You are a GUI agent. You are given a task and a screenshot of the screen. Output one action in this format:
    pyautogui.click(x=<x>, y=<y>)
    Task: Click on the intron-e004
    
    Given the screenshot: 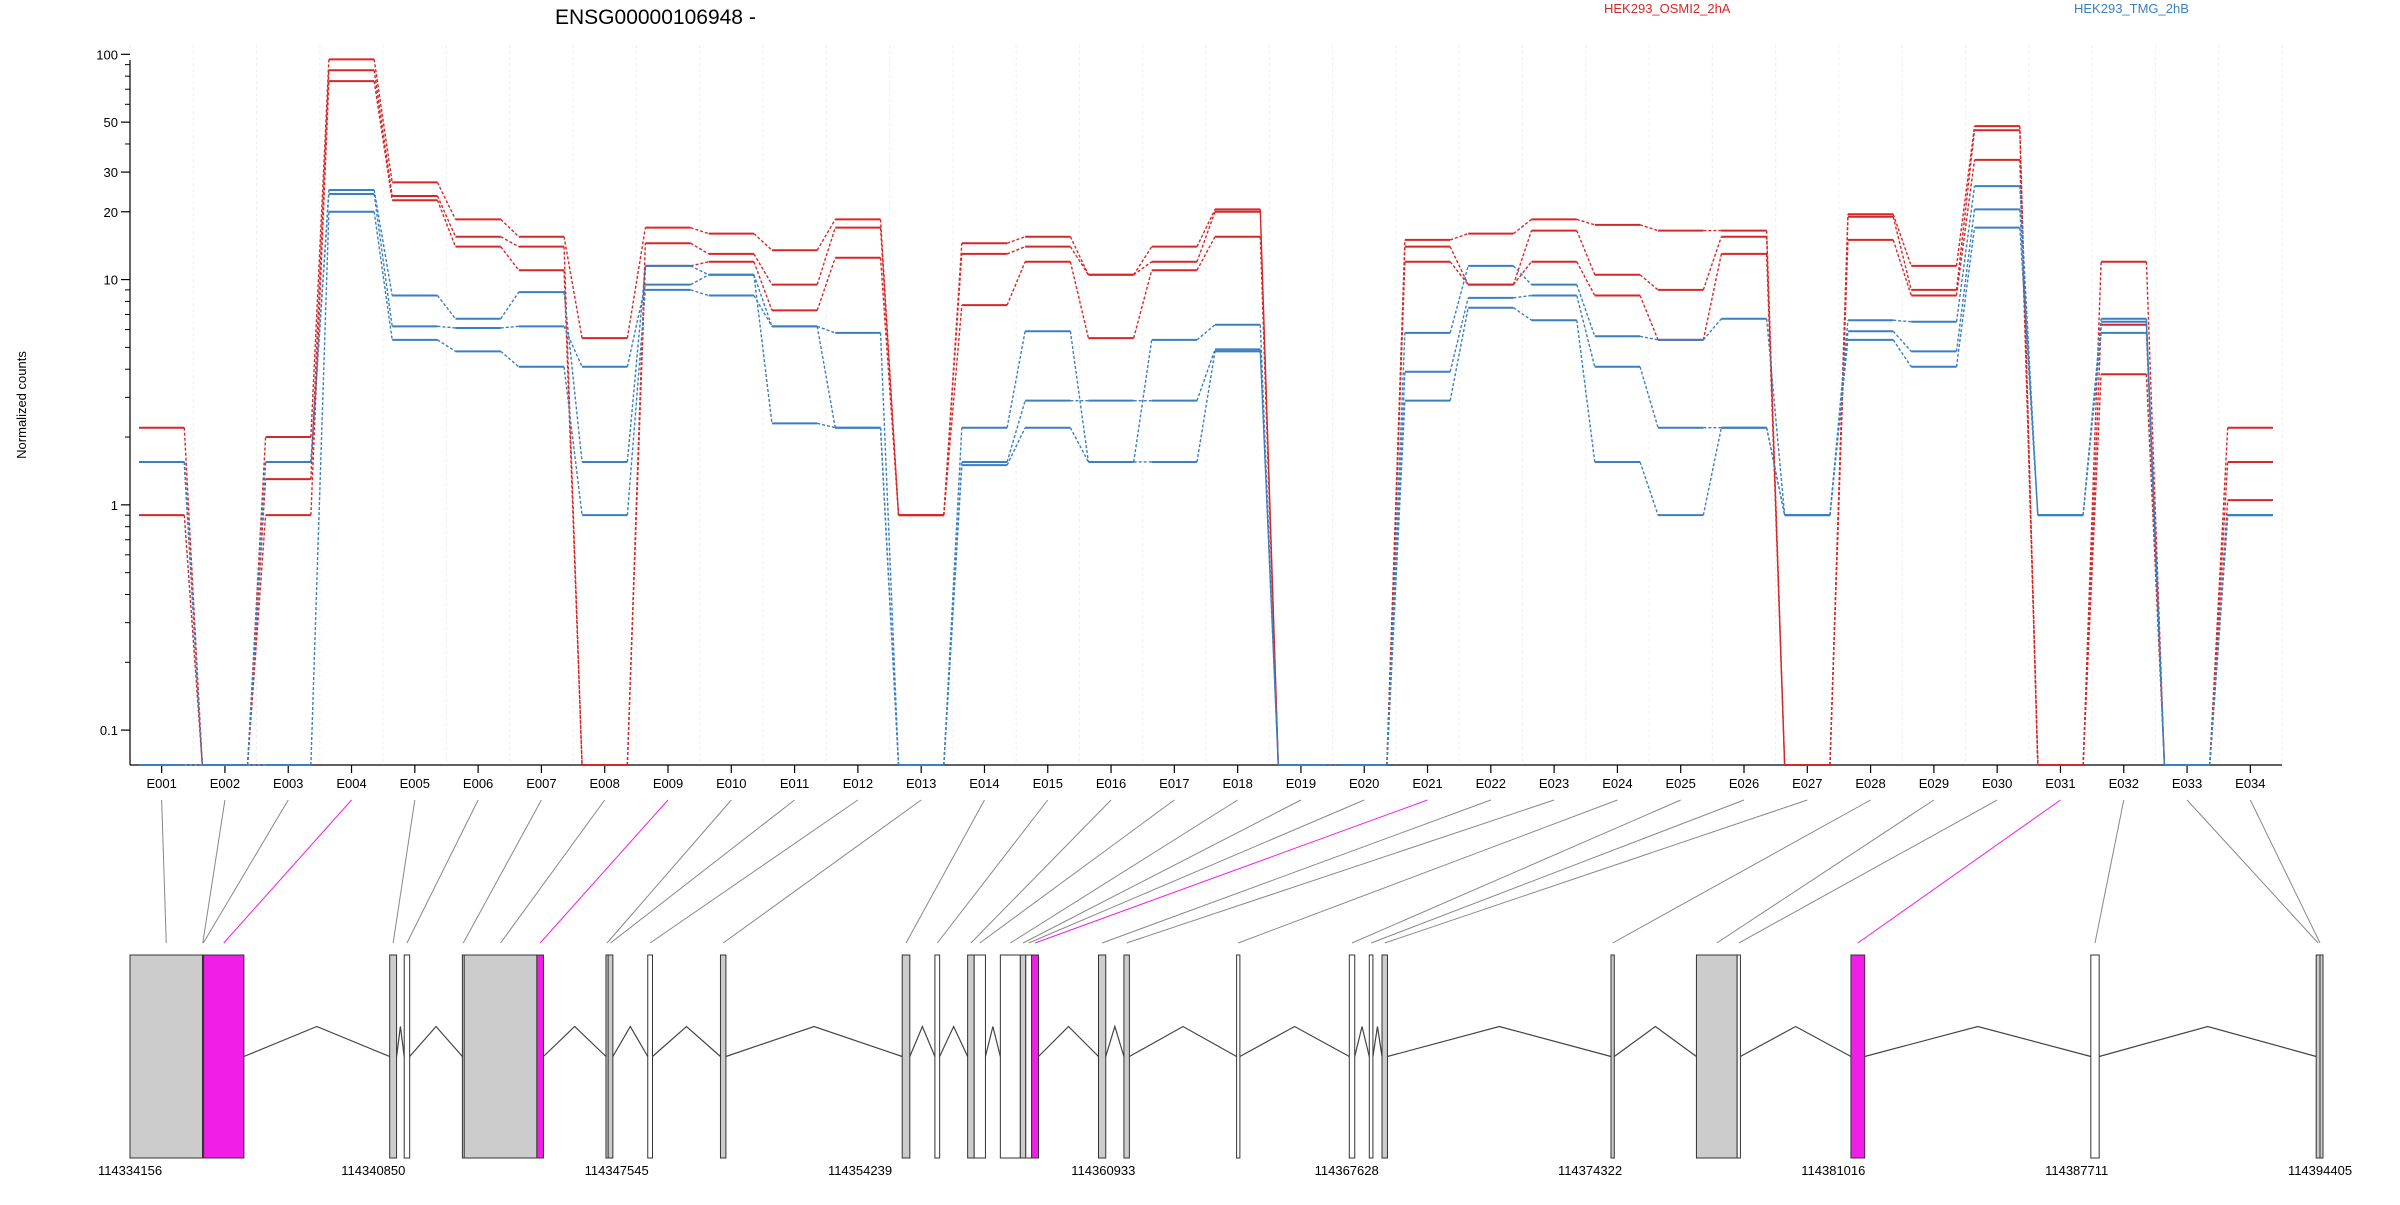 What is the action you would take?
    pyautogui.click(x=316, y=1041)
    